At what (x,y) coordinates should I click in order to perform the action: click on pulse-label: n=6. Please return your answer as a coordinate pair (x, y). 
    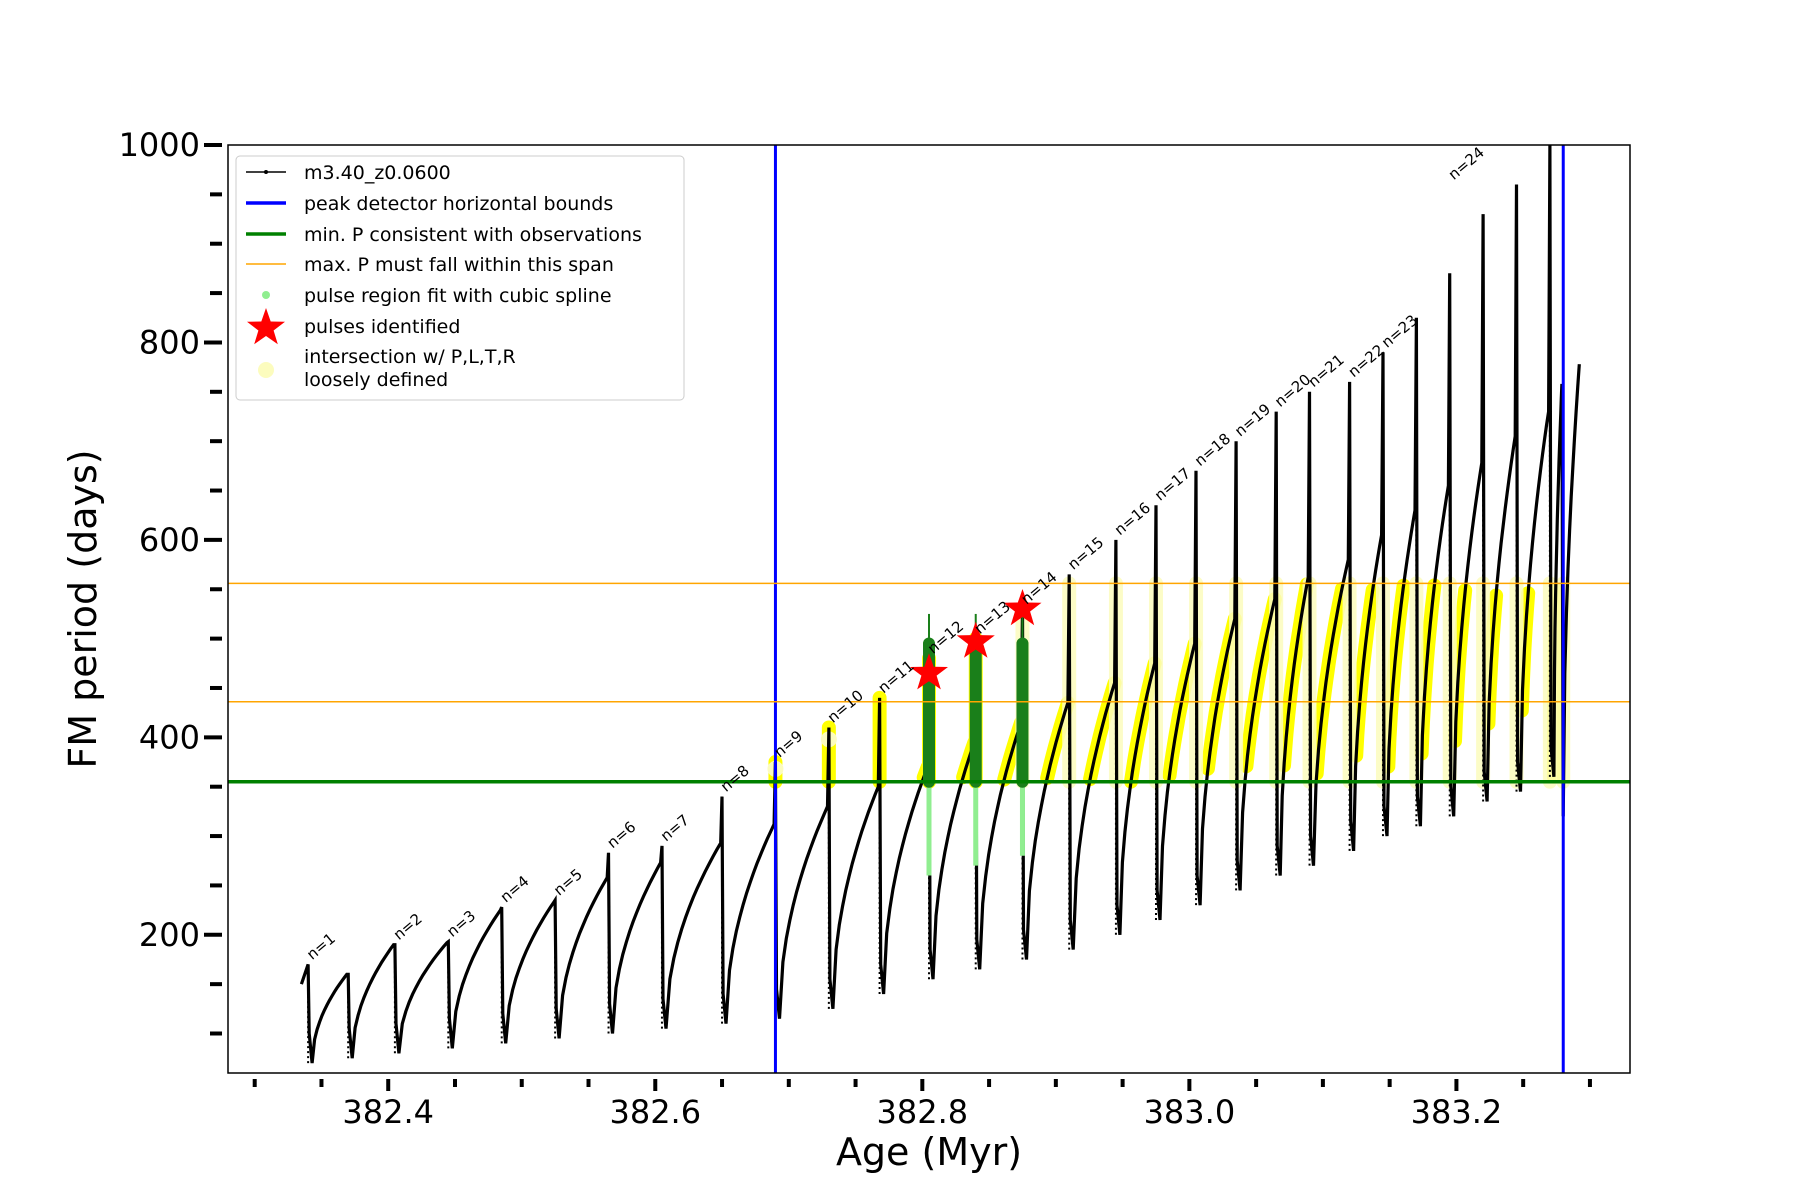
    Looking at the image, I should click on (622, 835).